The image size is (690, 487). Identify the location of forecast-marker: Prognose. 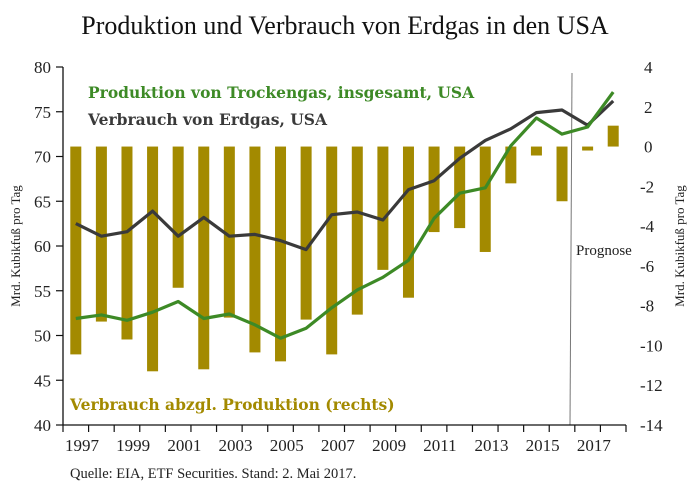
(600, 249).